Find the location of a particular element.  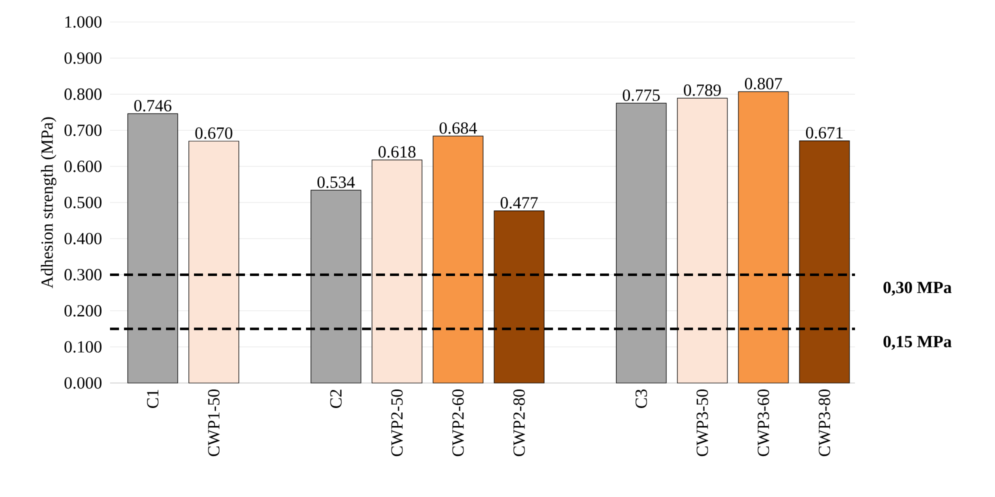

y-tick-label: 0.600 is located at coordinates (83, 166).